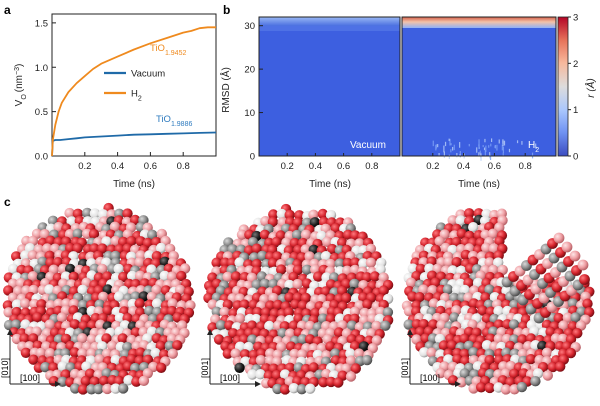 The height and width of the screenshot is (406, 600). I want to click on colorbar-ticks: 0 1 2 3, so click(573, 88).